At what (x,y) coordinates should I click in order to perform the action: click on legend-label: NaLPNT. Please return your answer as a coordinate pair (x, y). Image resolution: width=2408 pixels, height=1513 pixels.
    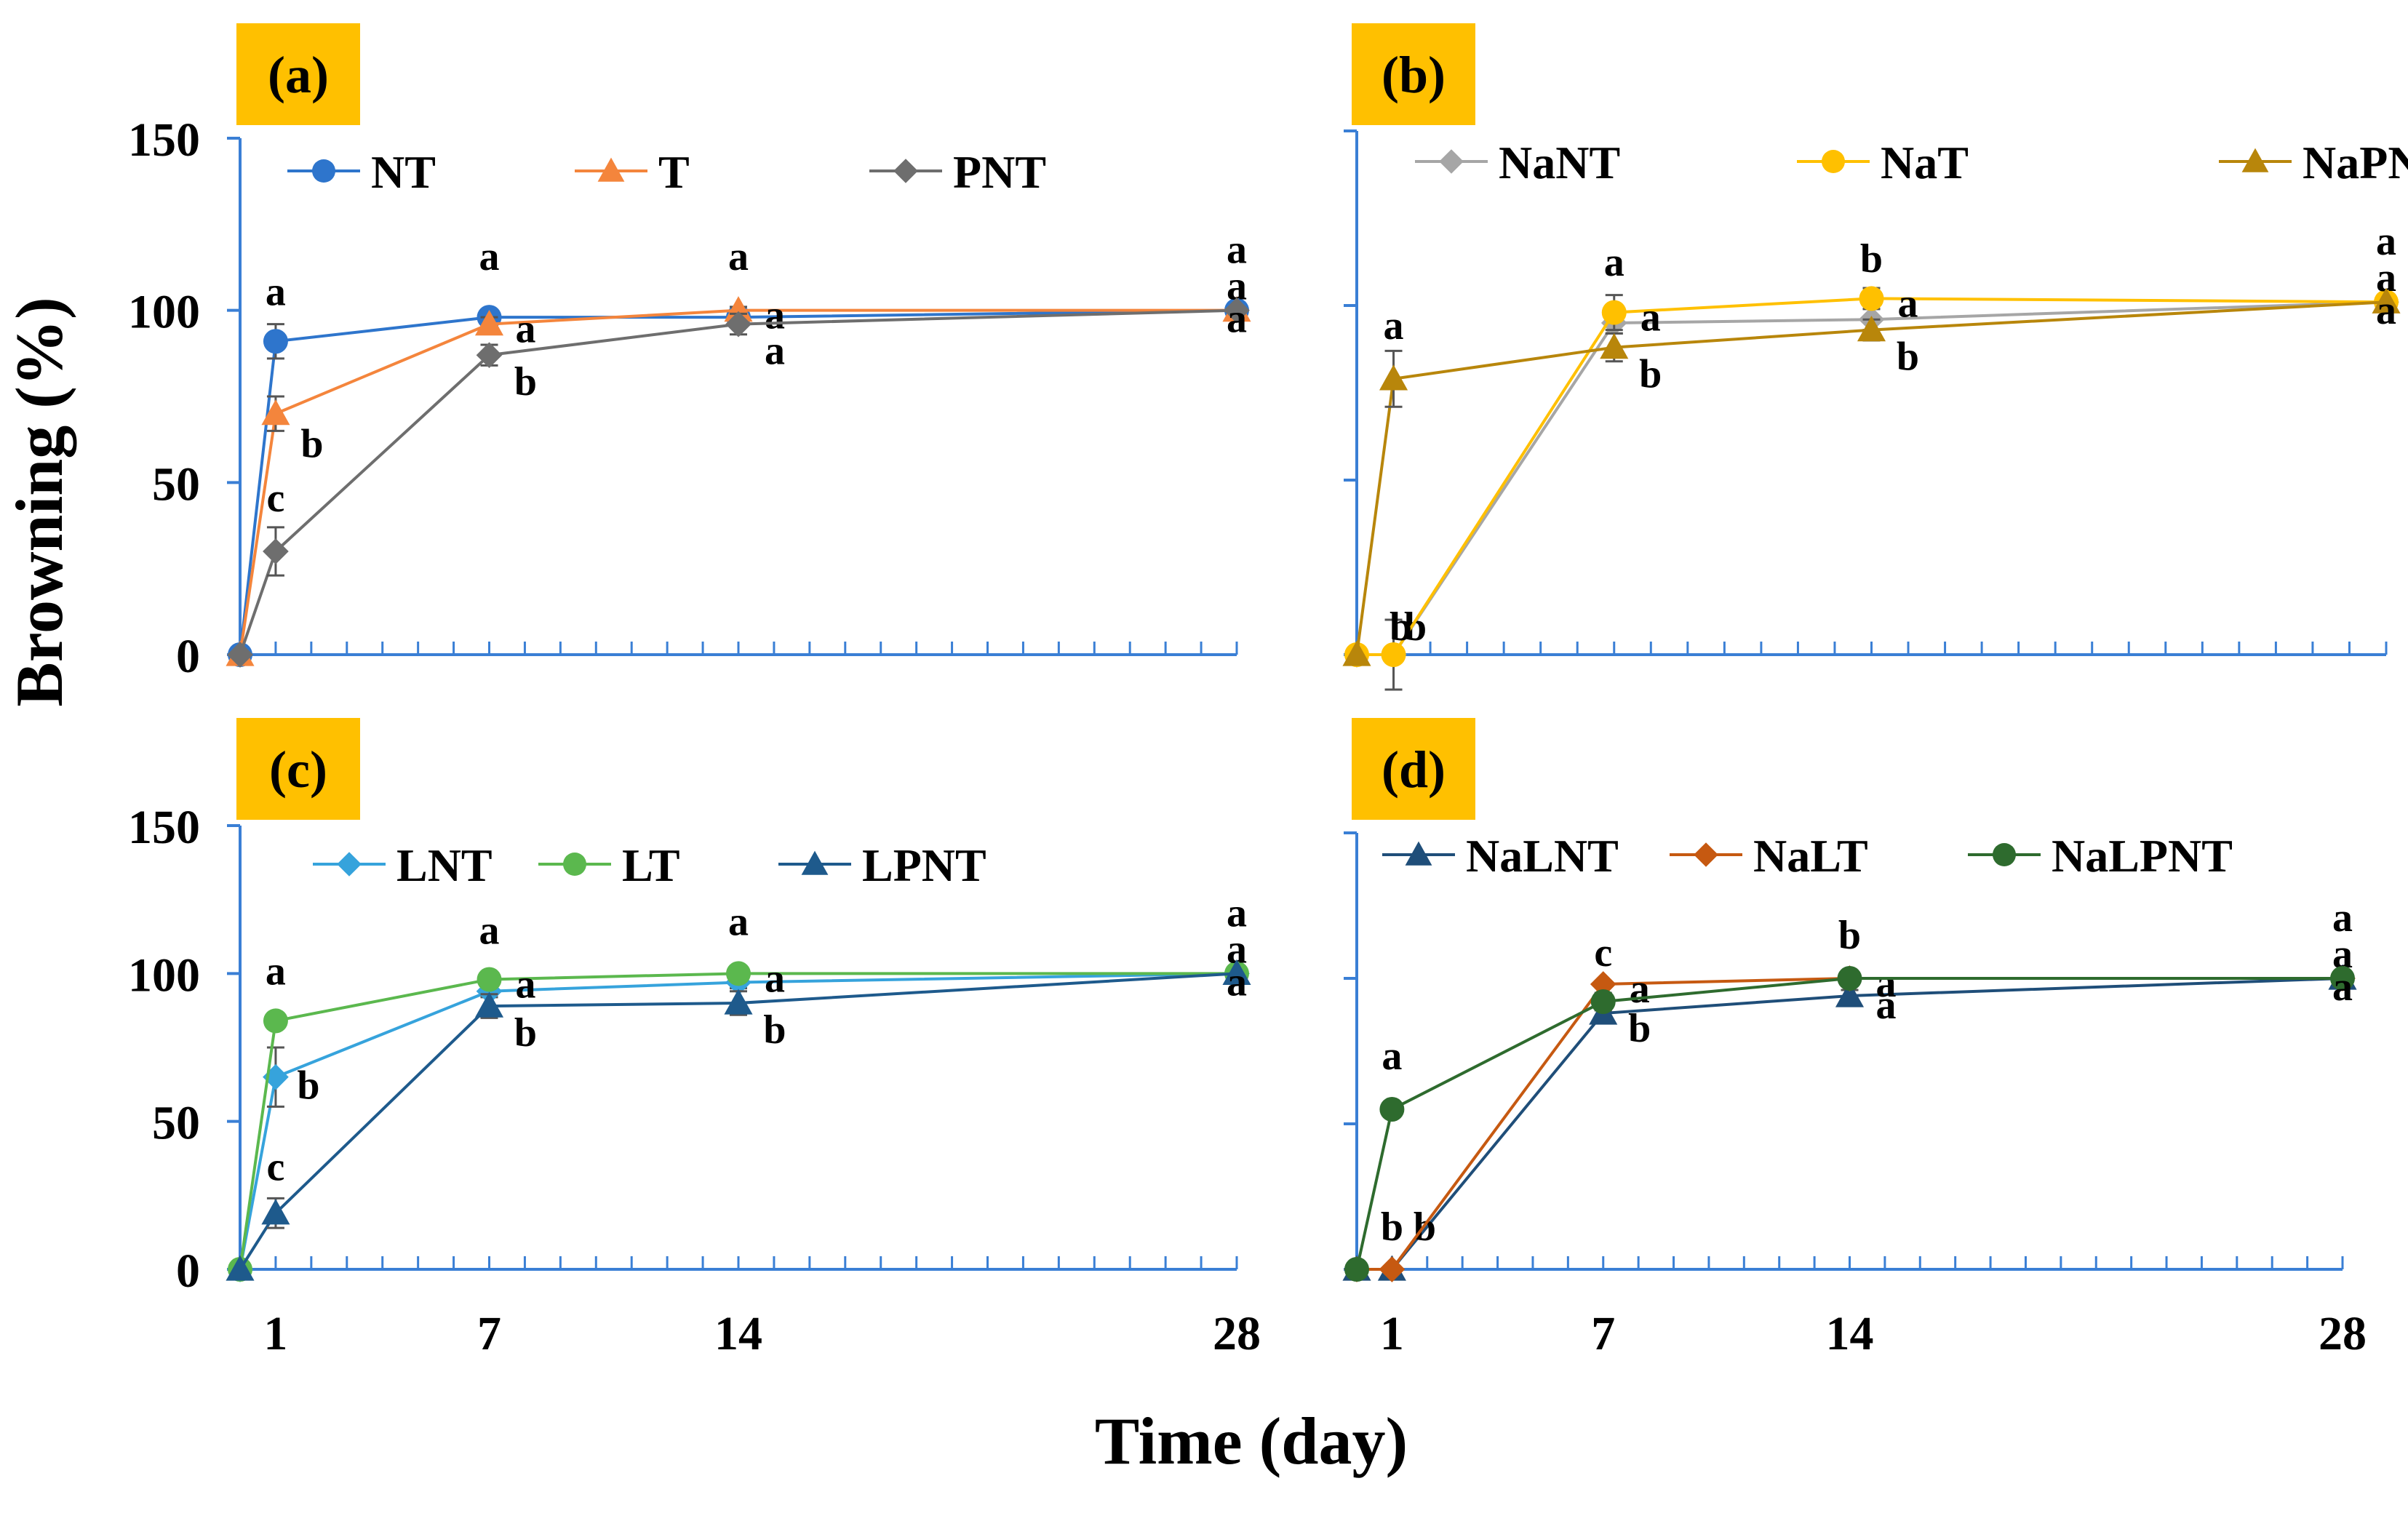
    Looking at the image, I should click on (2143, 856).